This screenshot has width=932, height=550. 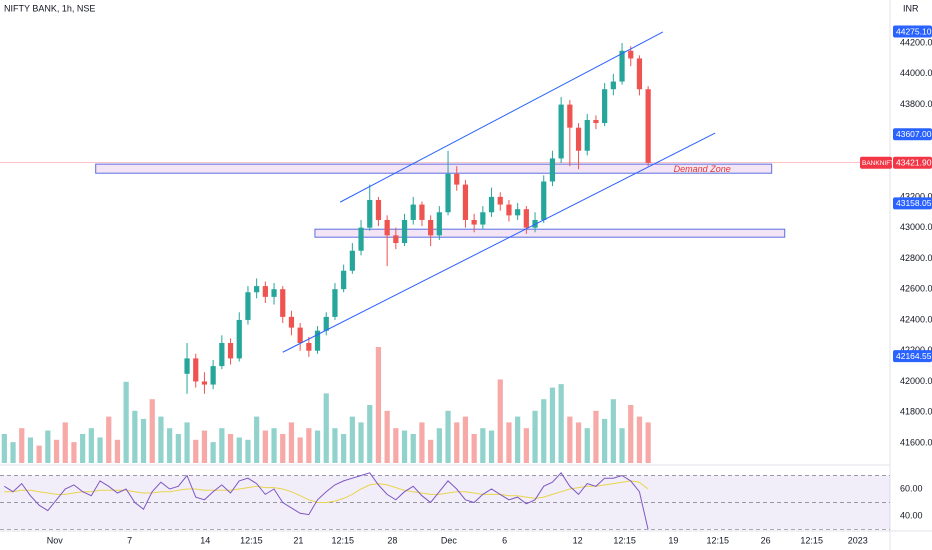 I want to click on last-price-label: 43421.90, so click(x=914, y=163).